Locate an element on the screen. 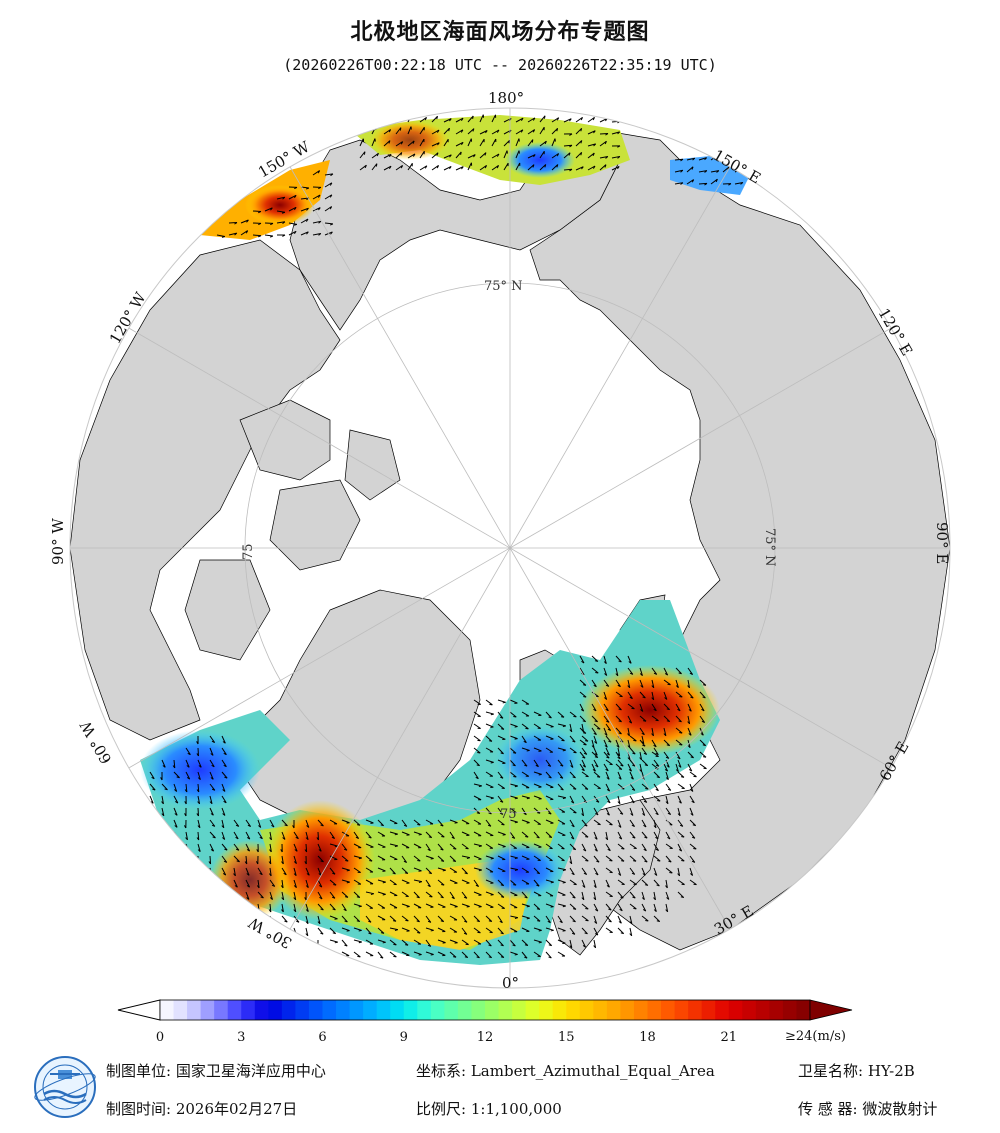  label-lon-0: 0° is located at coordinates (510, 983).